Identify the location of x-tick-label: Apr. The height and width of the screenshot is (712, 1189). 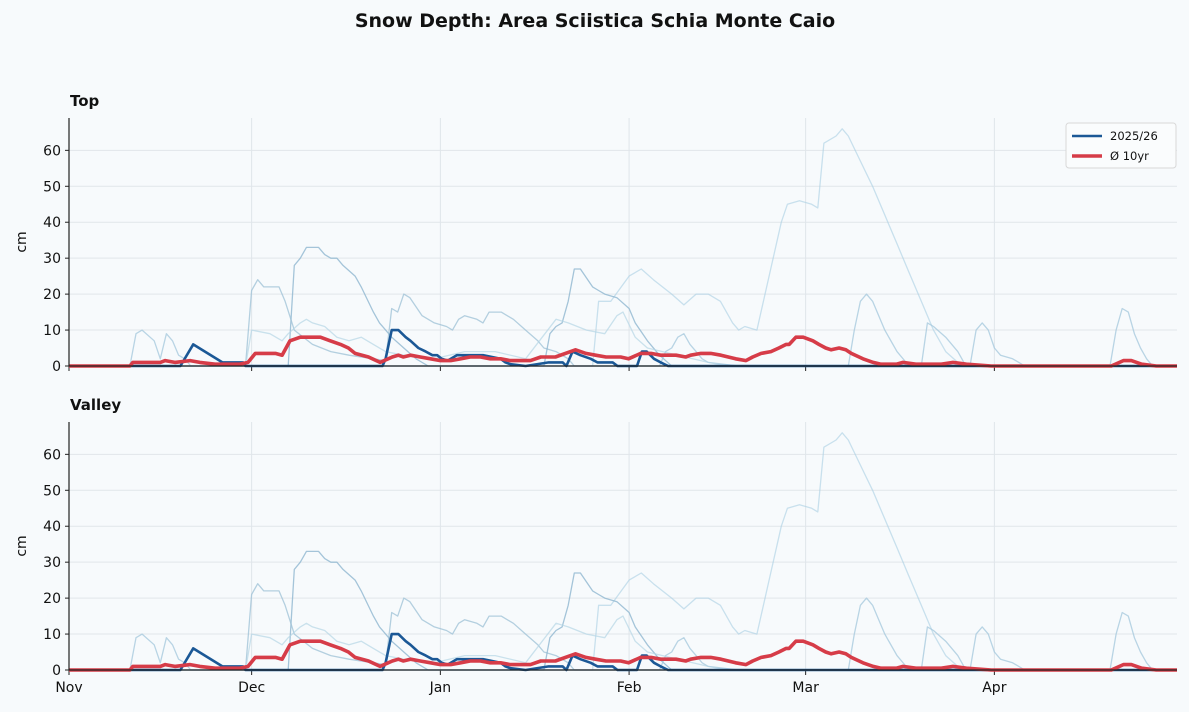
(994, 688).